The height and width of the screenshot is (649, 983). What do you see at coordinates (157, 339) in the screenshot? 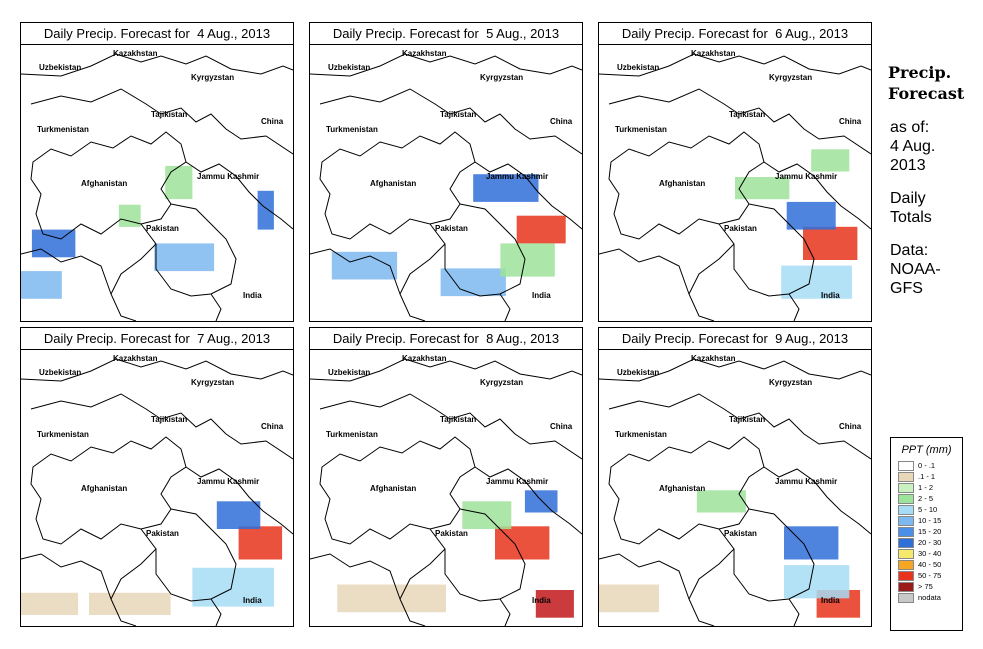
I see `panel-title: Daily Precip. Forecast for 7 Aug., 2013` at bounding box center [157, 339].